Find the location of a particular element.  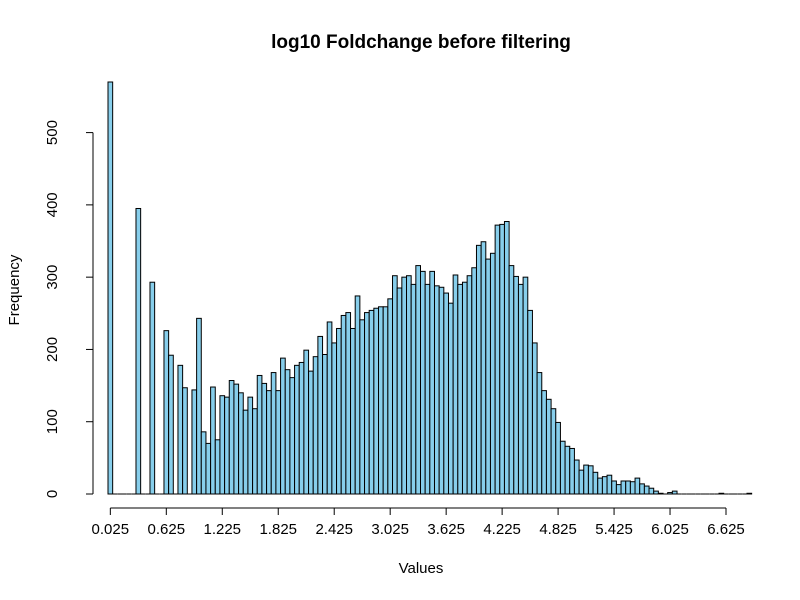

x-tick-label: 0.025 is located at coordinates (111, 529).